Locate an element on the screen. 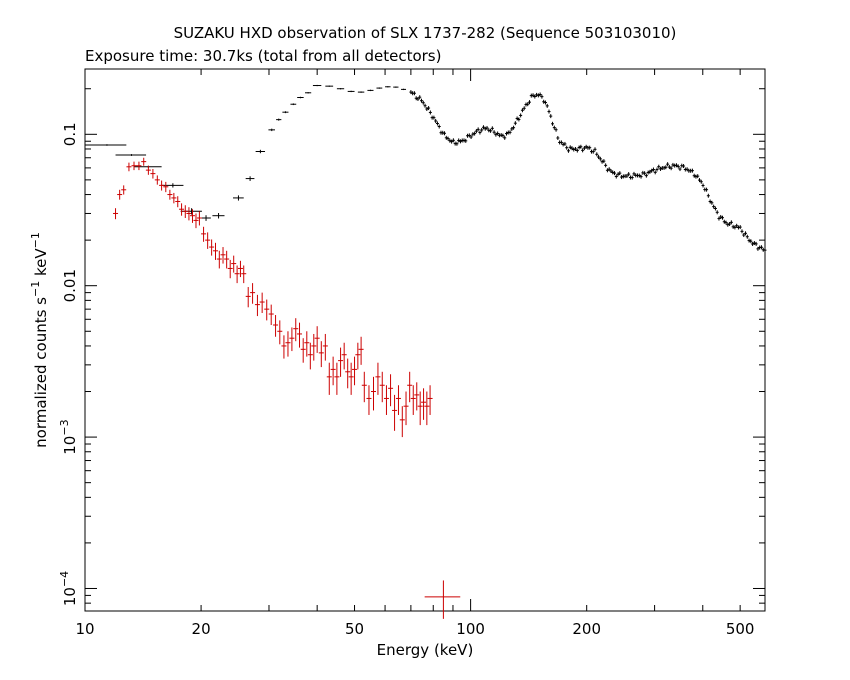 The image size is (850, 680). y-tick-label-exp: −3 is located at coordinates (64, 427).